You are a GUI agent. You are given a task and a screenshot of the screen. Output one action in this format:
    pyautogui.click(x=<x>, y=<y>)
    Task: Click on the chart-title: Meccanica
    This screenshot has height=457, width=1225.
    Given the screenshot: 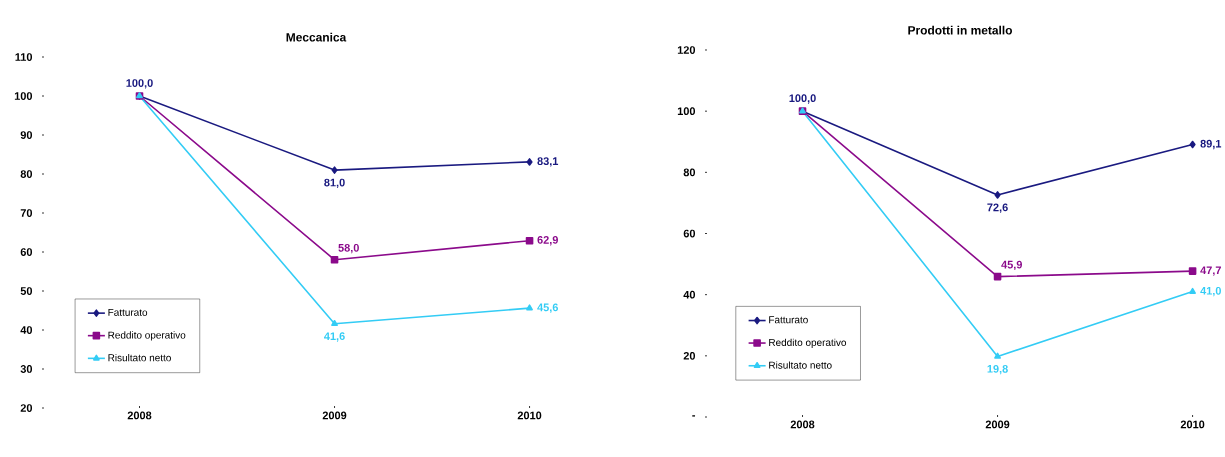 What is the action you would take?
    pyautogui.click(x=316, y=37)
    